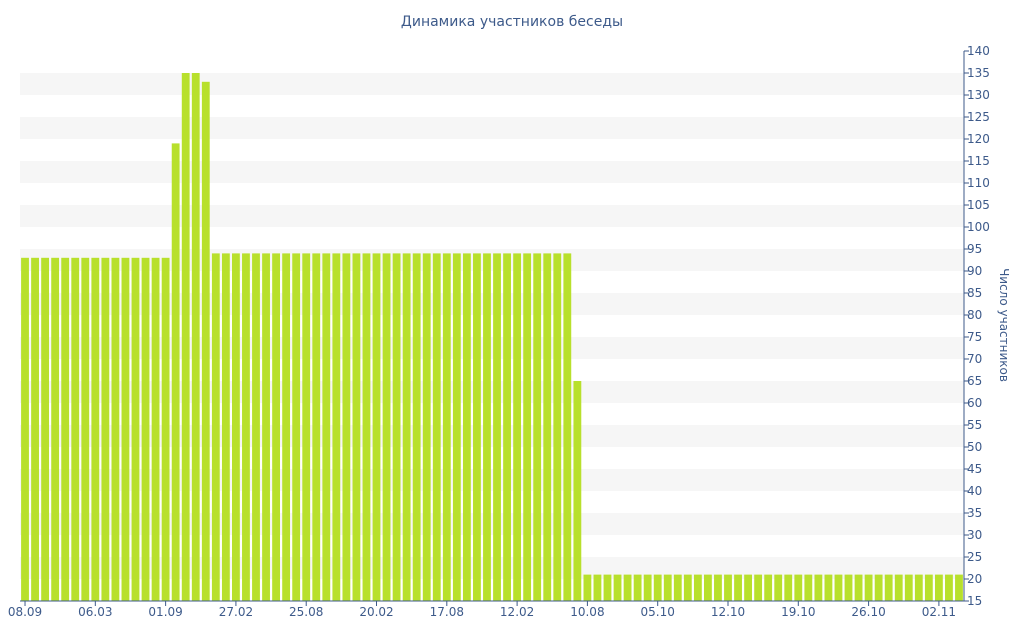 This screenshot has width=1024, height=640. What do you see at coordinates (978, 95) in the screenshot?
I see `y-tick-label: 130` at bounding box center [978, 95].